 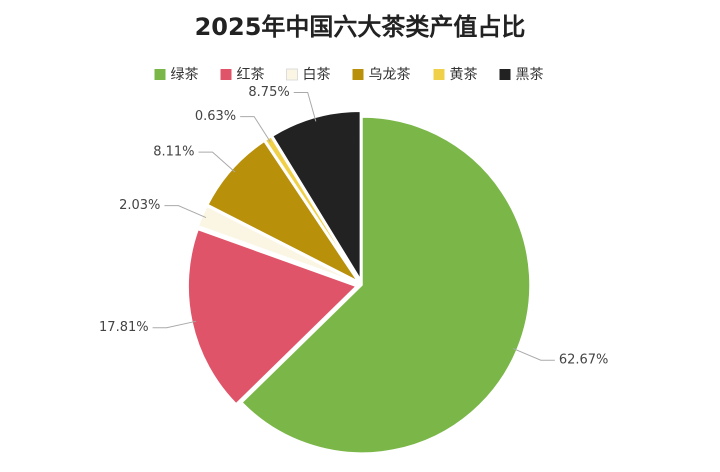 I want to click on legend-label: 黑茶, so click(x=530, y=75).